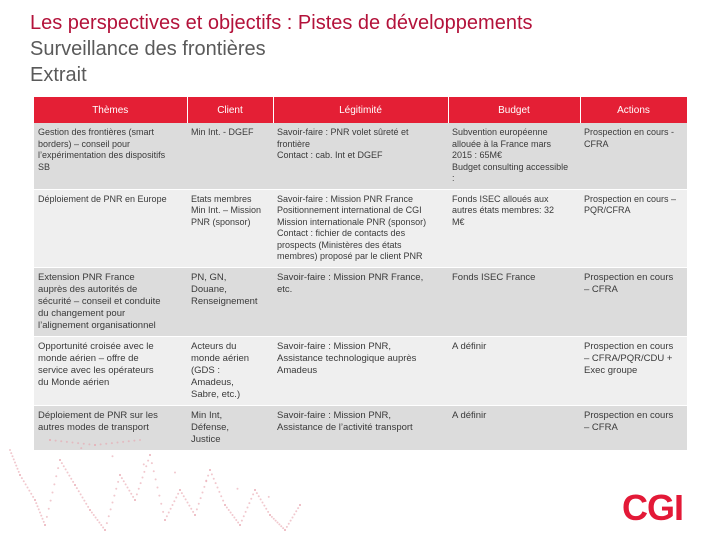 This screenshot has height=540, width=720. Describe the element at coordinates (209, 289) in the screenshot. I see `cell-text-line: Douane,` at that location.